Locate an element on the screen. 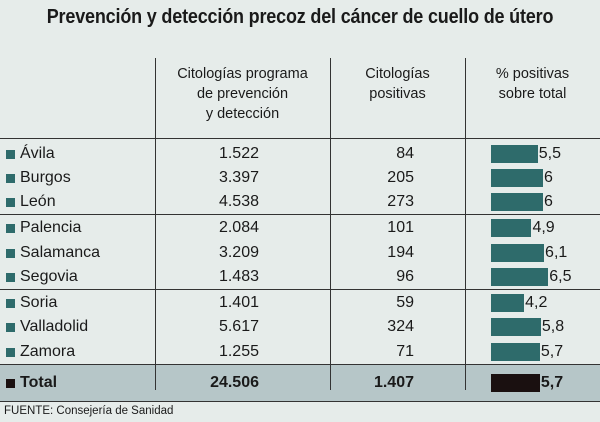 The width and height of the screenshot is (600, 422). citologias-value: 5.617 is located at coordinates (238, 326).